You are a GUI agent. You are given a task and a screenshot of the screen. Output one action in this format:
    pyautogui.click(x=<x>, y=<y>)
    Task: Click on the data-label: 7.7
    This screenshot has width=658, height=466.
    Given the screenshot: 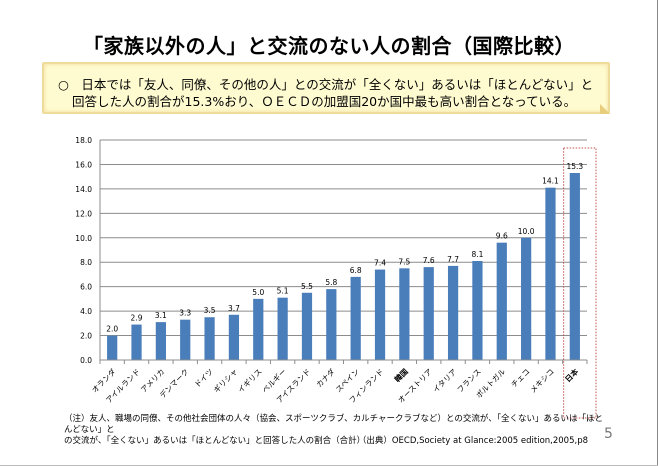 What is the action you would take?
    pyautogui.click(x=453, y=259)
    